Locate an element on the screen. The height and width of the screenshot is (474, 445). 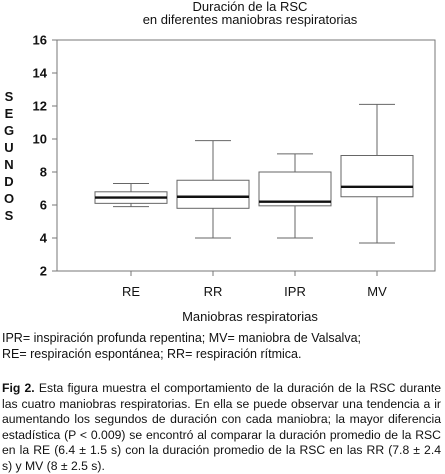
x-axis-label: Maniobras respiratorias is located at coordinates (250, 316).